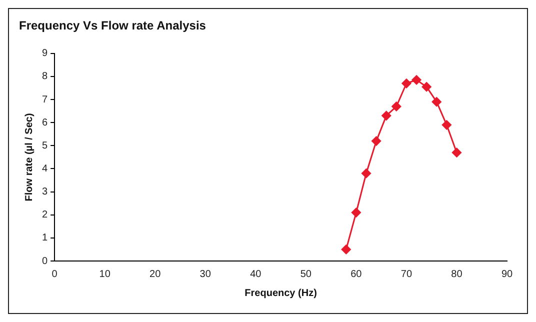 This screenshot has height=322, width=536. Describe the element at coordinates (406, 274) in the screenshot. I see `x-tick-label: 70` at that location.